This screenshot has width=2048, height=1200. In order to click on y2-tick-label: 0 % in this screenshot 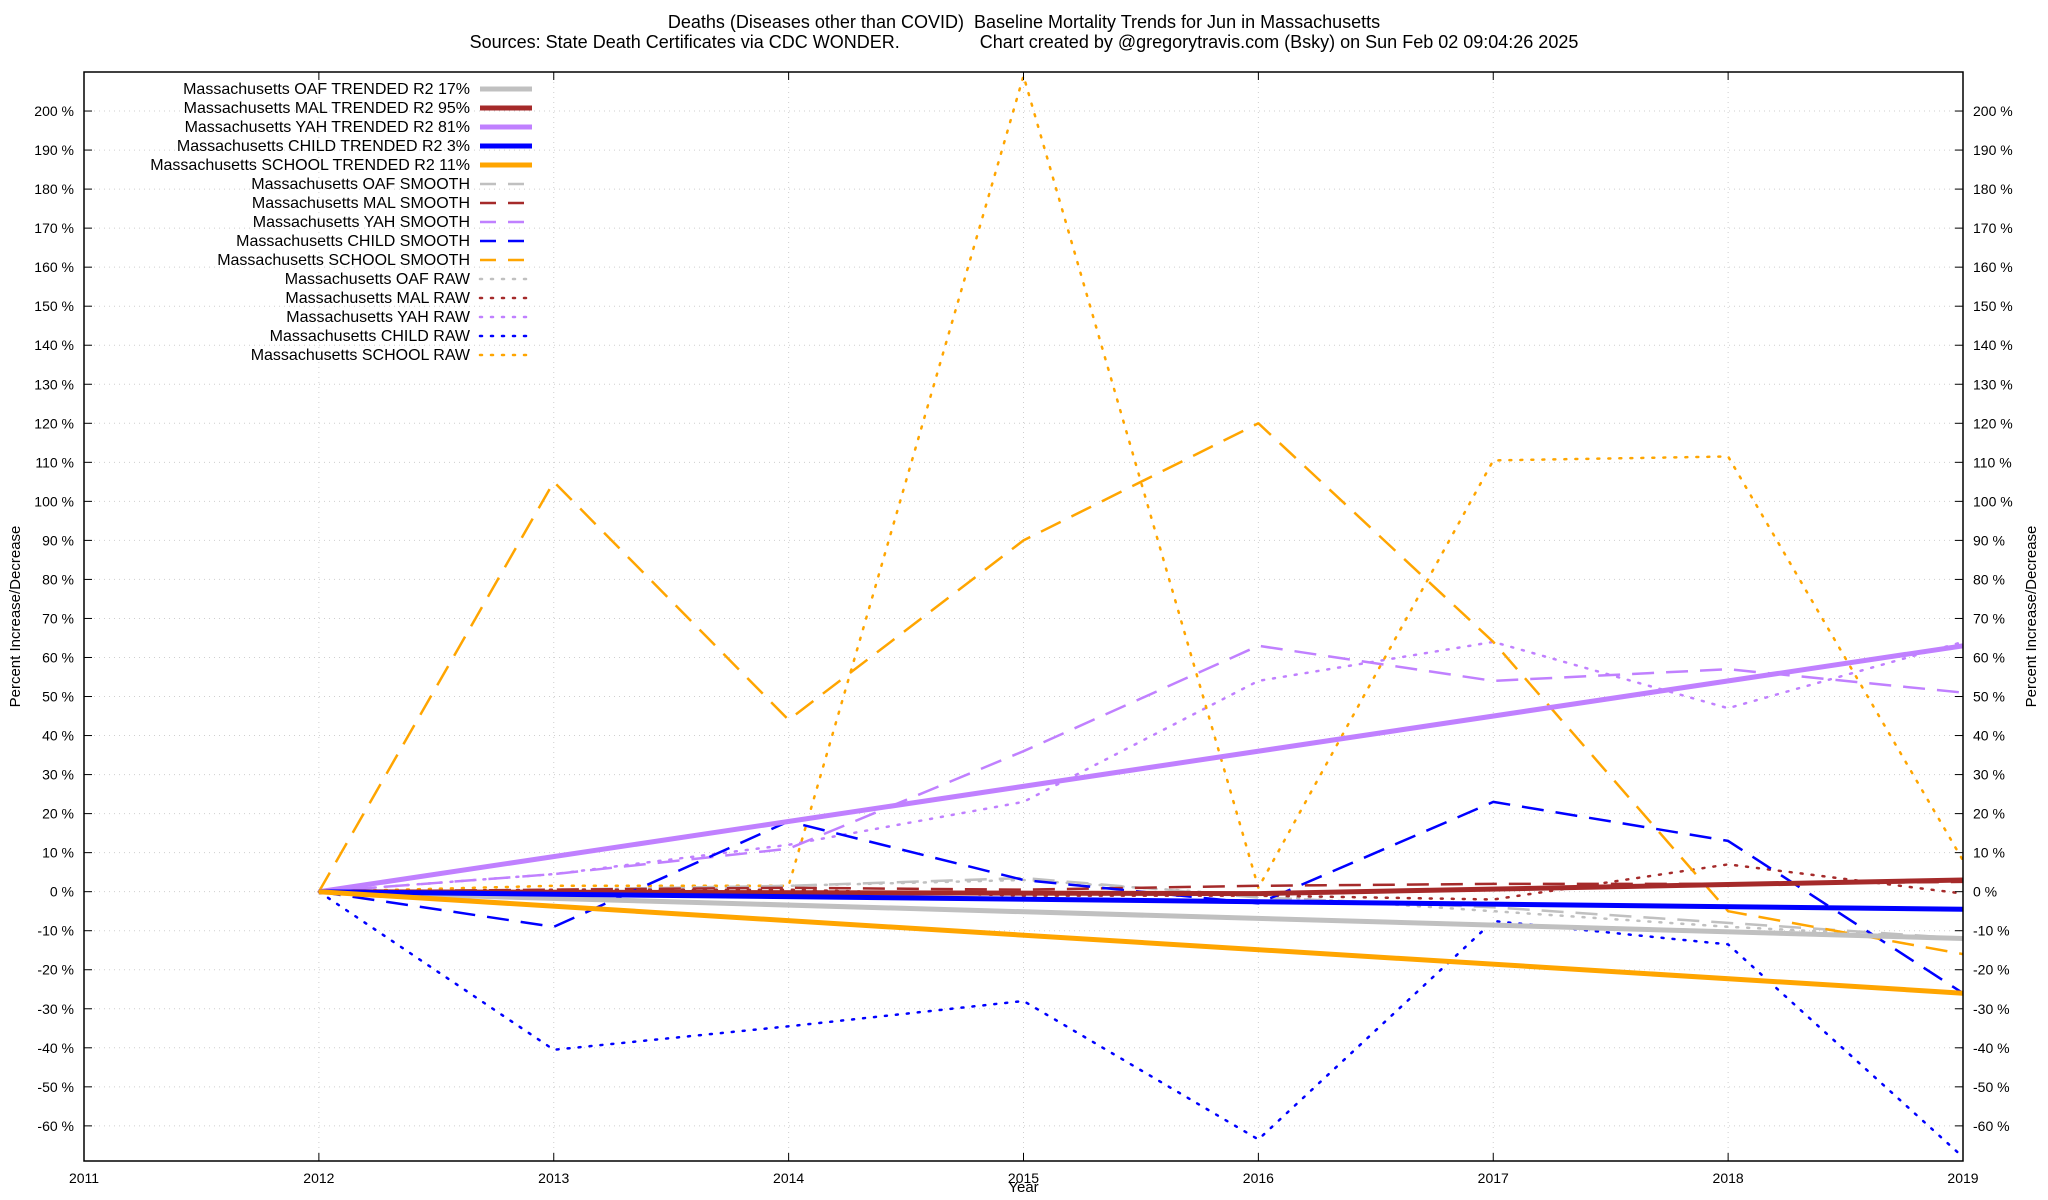, I will do `click(1985, 892)`.